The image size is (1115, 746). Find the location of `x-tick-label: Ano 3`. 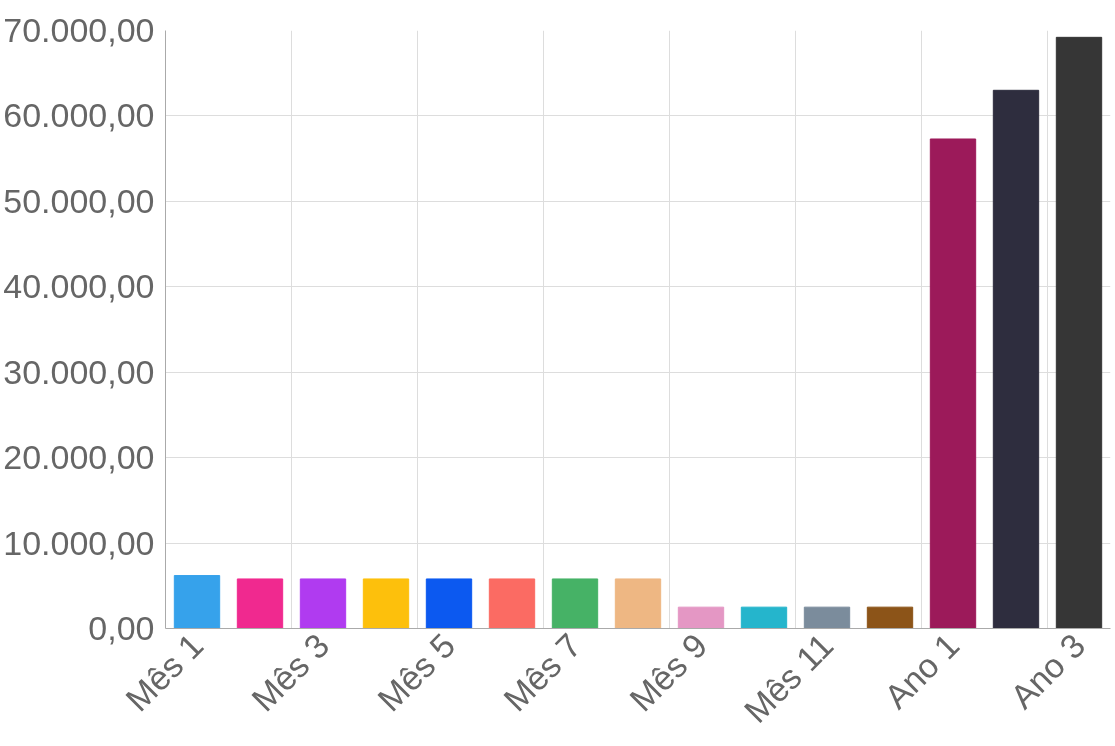

x-tick-label: Ano 3 is located at coordinates (1047, 671).